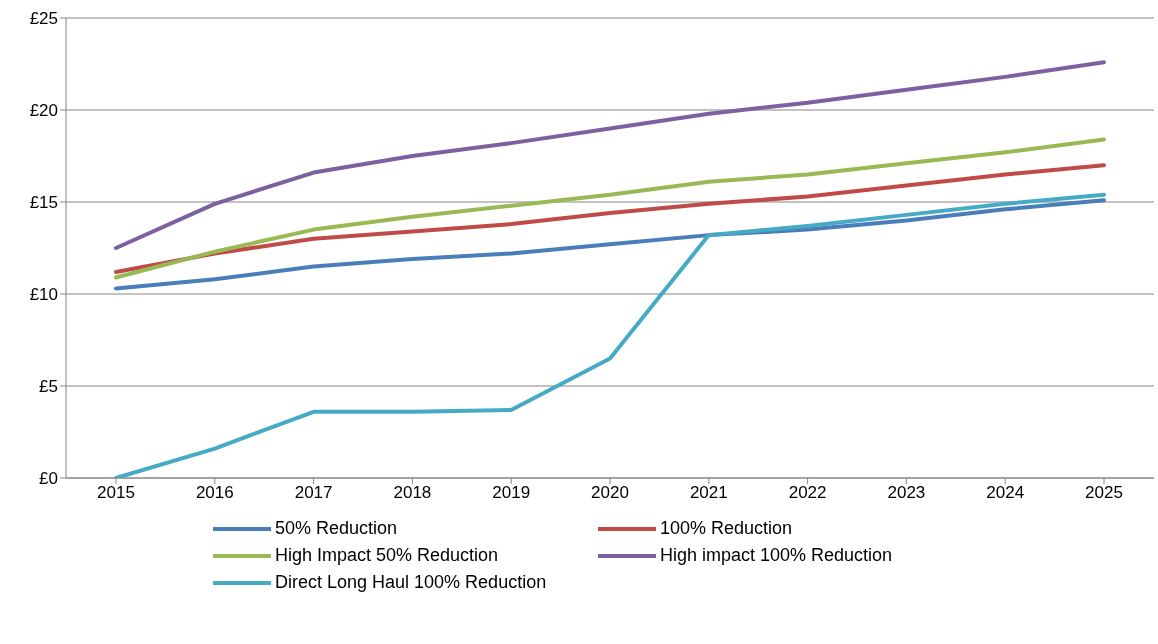 The height and width of the screenshot is (644, 1158). What do you see at coordinates (807, 493) in the screenshot?
I see `x-tick-label: 2022` at bounding box center [807, 493].